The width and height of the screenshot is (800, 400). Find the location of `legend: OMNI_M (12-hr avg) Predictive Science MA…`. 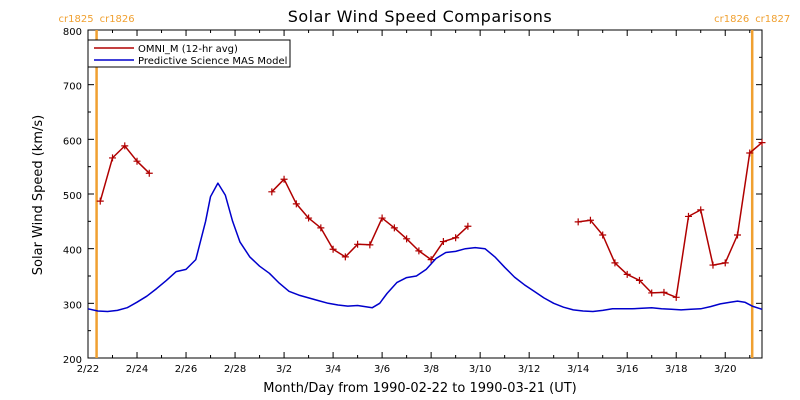

legend: OMNI_M (12-hr avg) Predictive Science MA… is located at coordinates (189, 53).